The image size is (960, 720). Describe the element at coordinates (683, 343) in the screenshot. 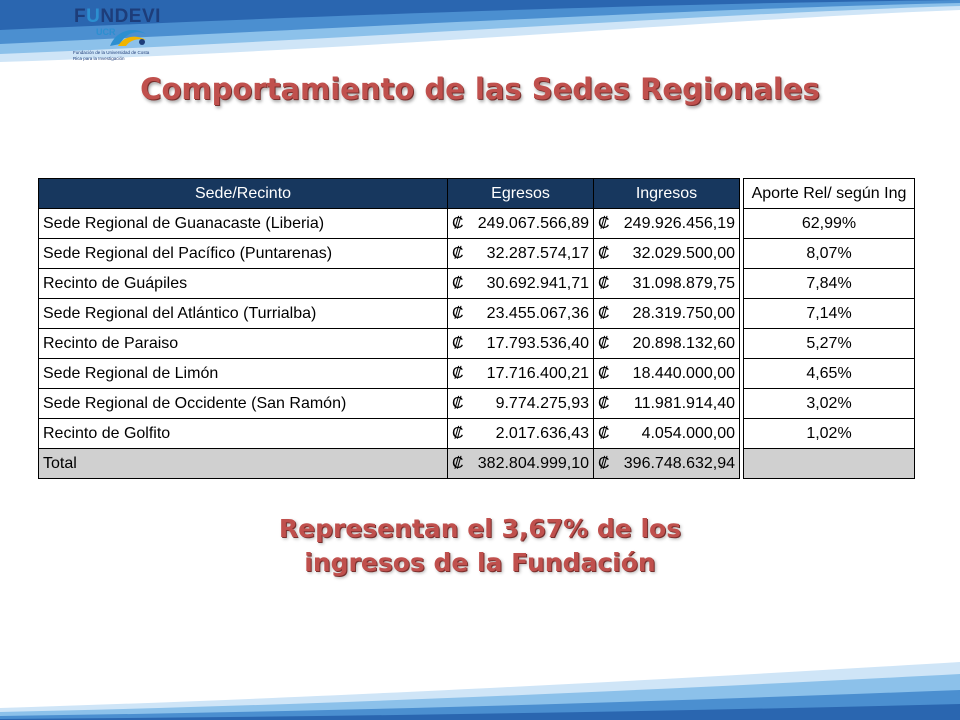

I see `ingresos-value: 20.898.132,60` at that location.